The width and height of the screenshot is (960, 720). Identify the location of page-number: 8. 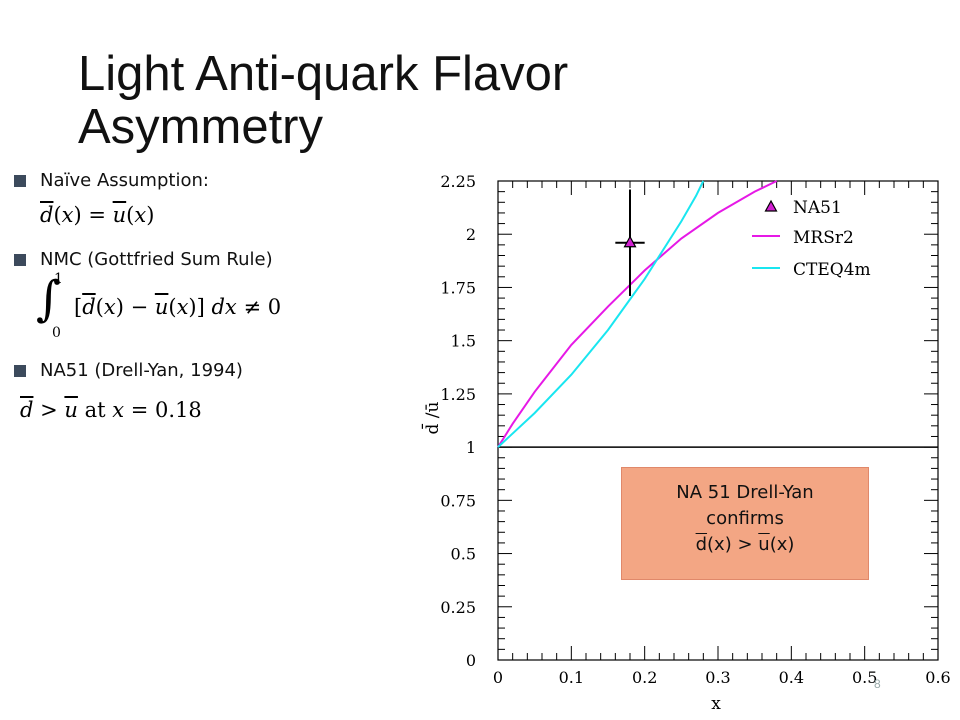
(877, 684).